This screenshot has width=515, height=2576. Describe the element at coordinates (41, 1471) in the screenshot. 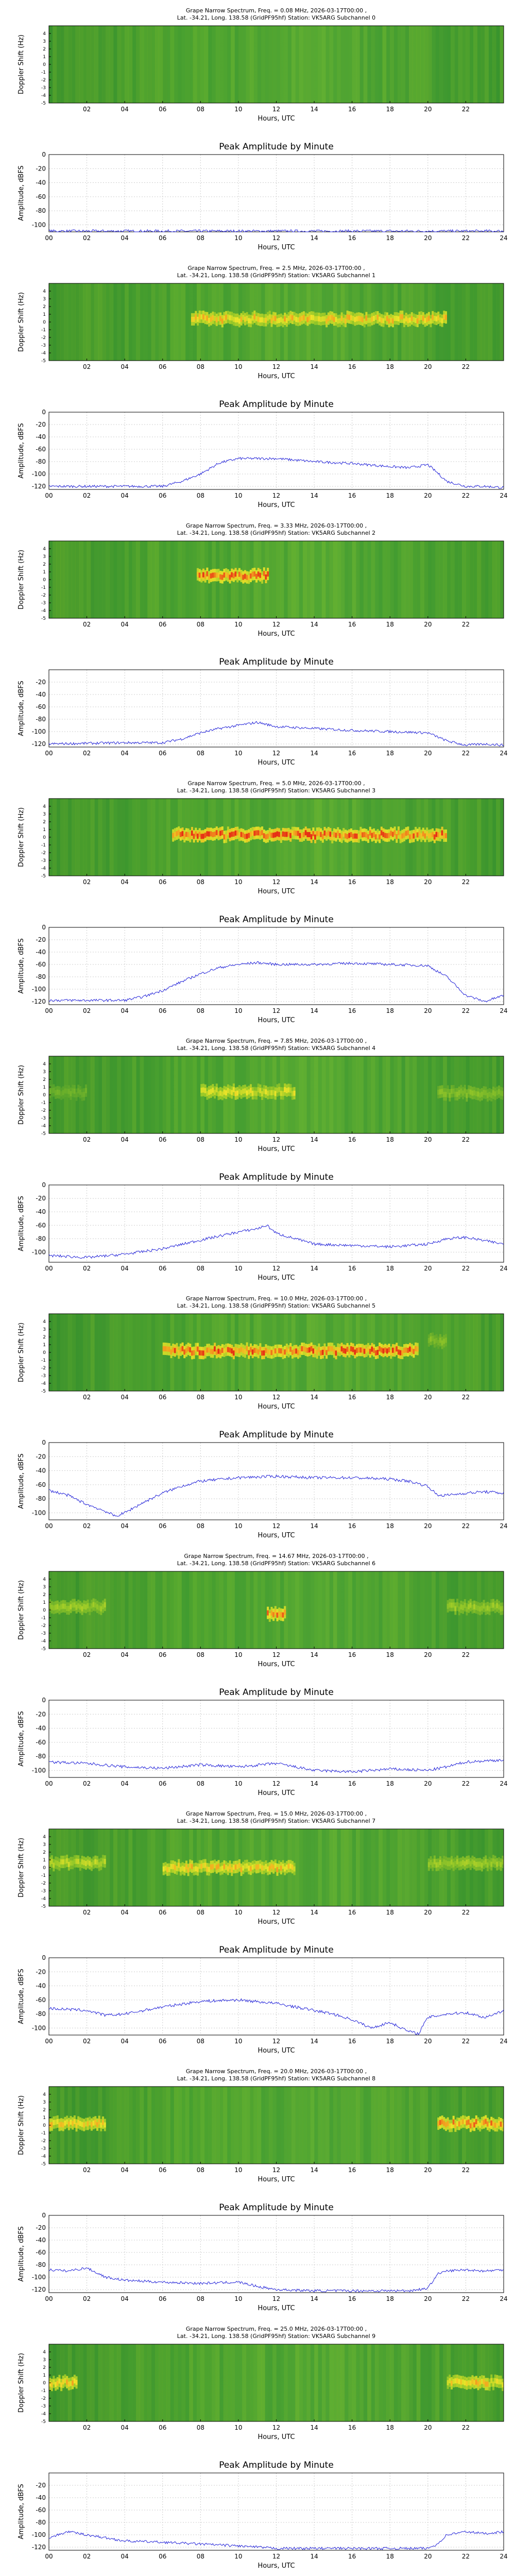

I see `y-tick-label: -40` at that location.